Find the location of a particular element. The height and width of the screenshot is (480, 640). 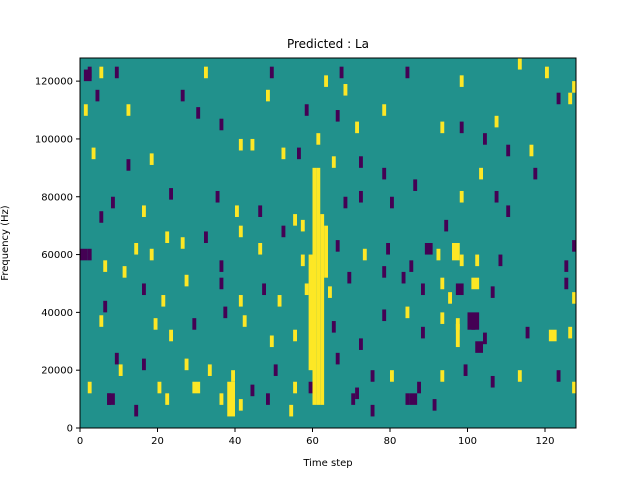

y-tick-label: 60000 is located at coordinates (57, 255).